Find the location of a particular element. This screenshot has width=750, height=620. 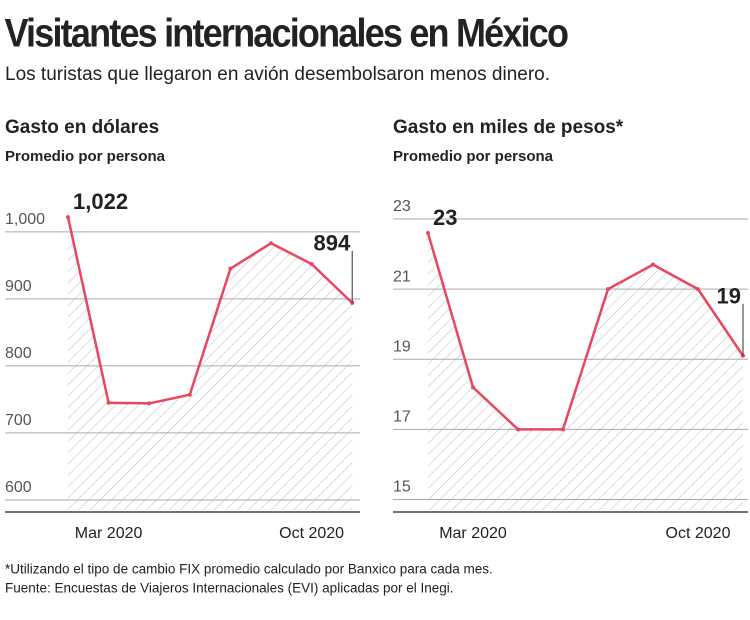

value-label: 19 is located at coordinates (729, 296).